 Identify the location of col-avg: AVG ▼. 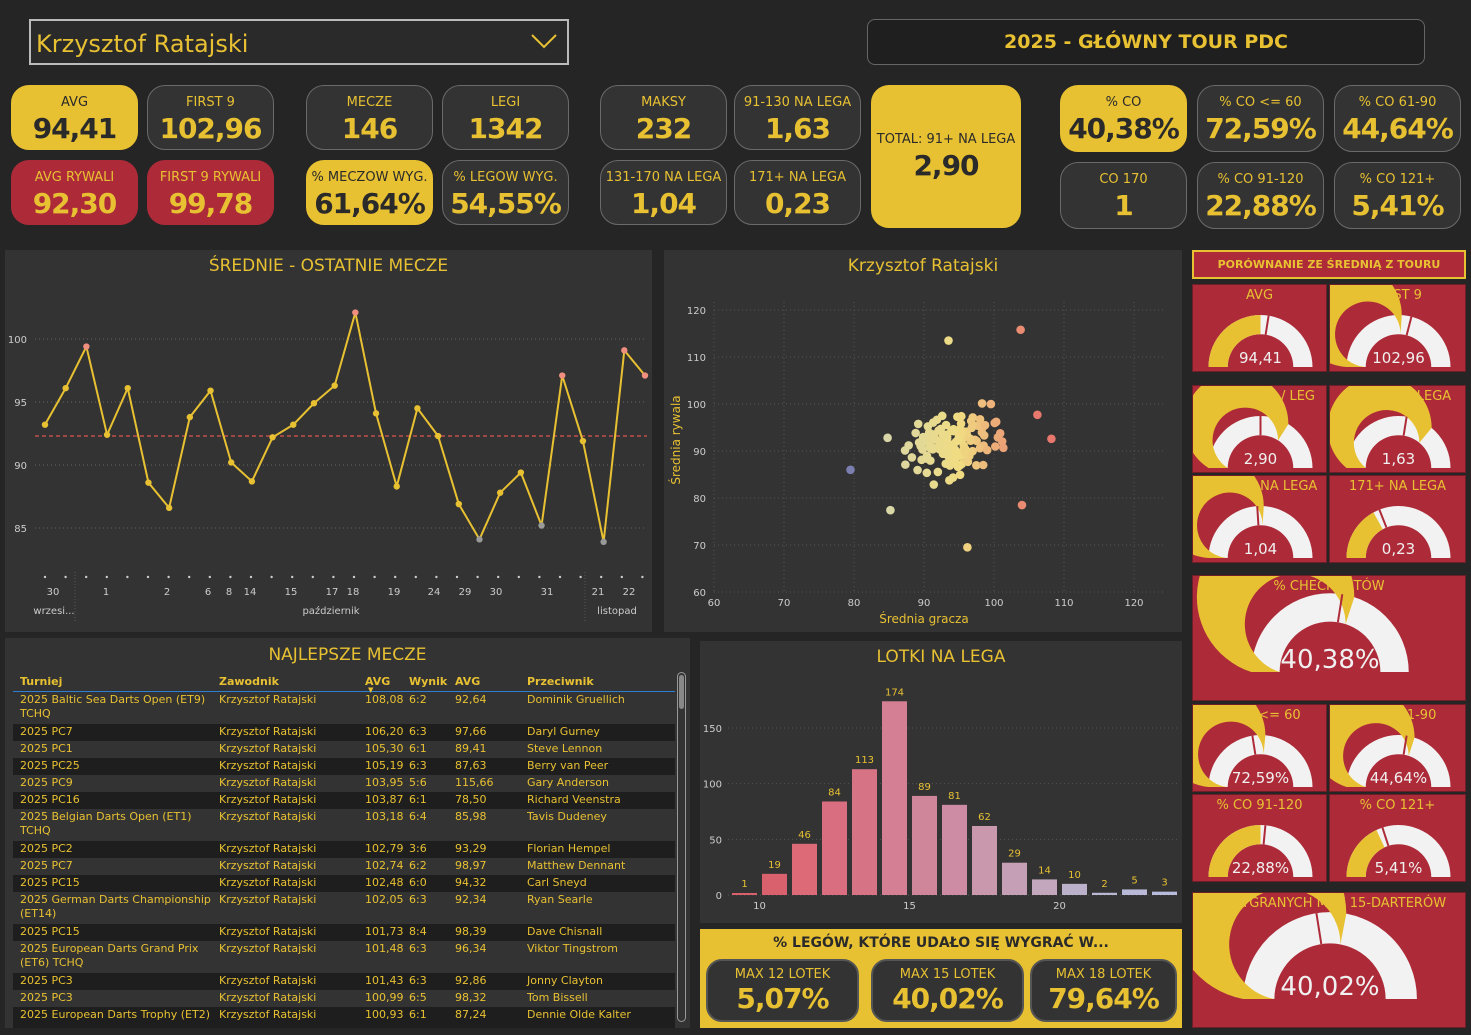
(378, 684).